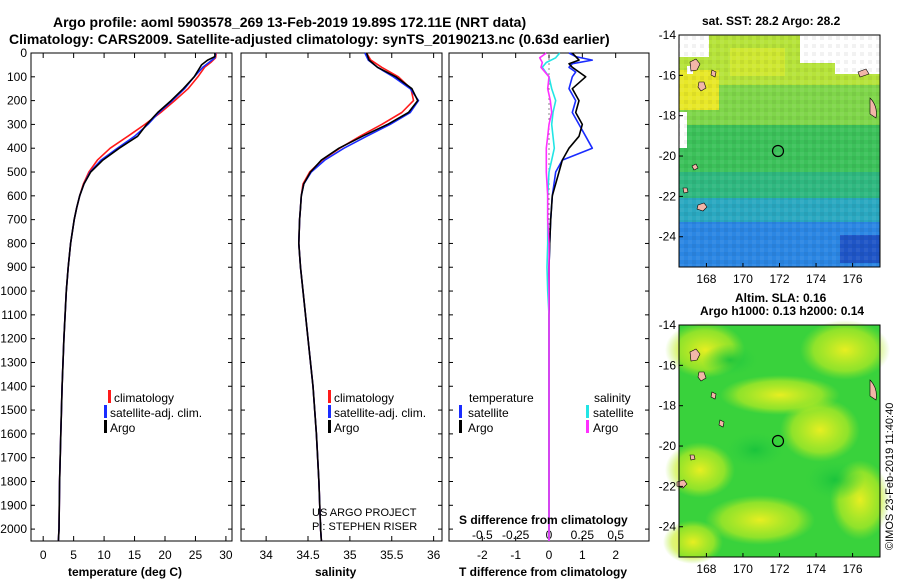 The image size is (900, 580). I want to click on legend-label-t-satellite: satellite, so click(488, 413).